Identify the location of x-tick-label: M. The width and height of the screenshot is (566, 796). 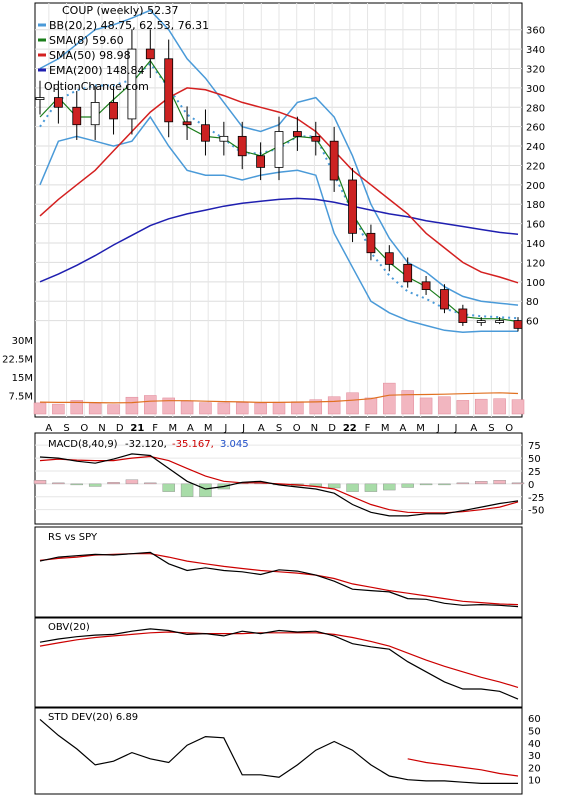
(172, 428).